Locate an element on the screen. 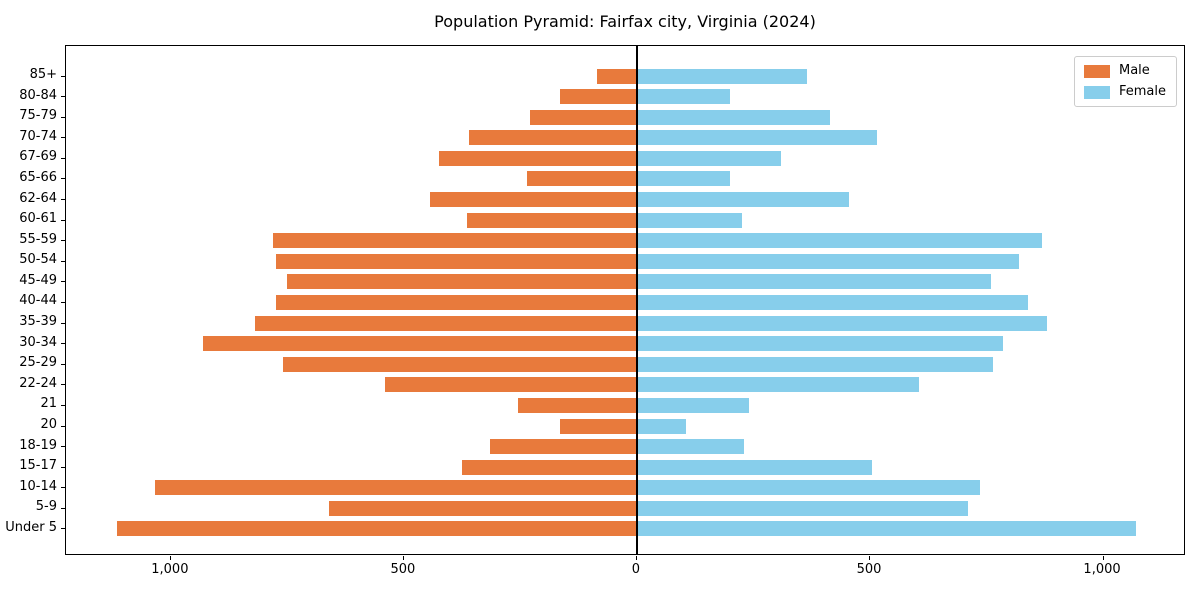 Image resolution: width=1200 pixels, height=600 pixels. x-axis-labels: 1,000 500 0 500 1,000 is located at coordinates (625, 572).